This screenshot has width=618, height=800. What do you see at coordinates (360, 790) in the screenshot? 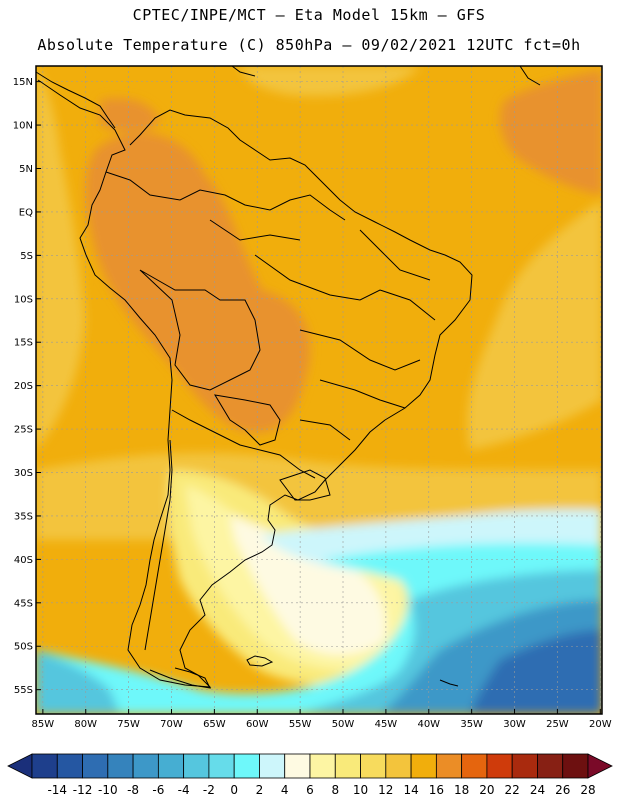
I see `colorbar-label: 10` at bounding box center [360, 790].